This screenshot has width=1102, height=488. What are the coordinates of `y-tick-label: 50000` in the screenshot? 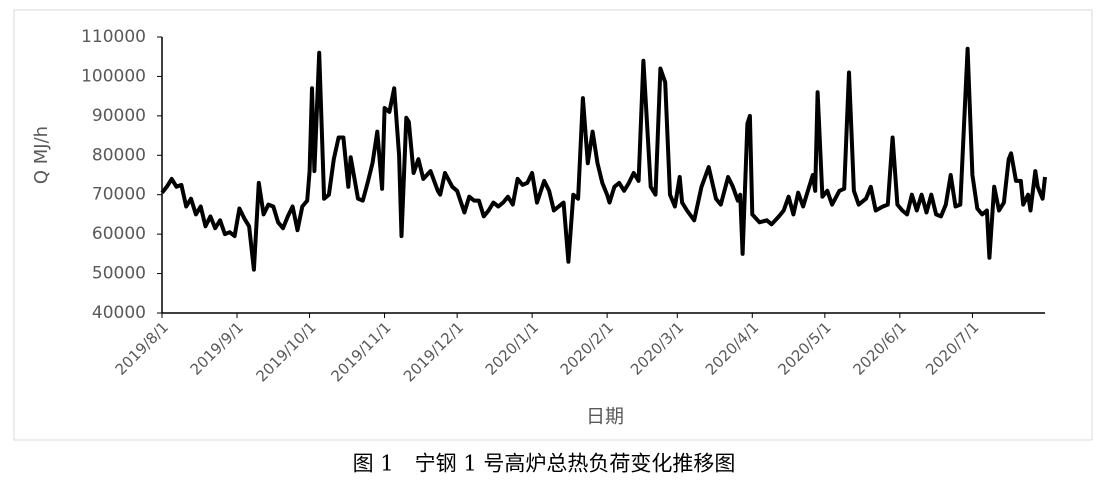 It's located at (119, 274).